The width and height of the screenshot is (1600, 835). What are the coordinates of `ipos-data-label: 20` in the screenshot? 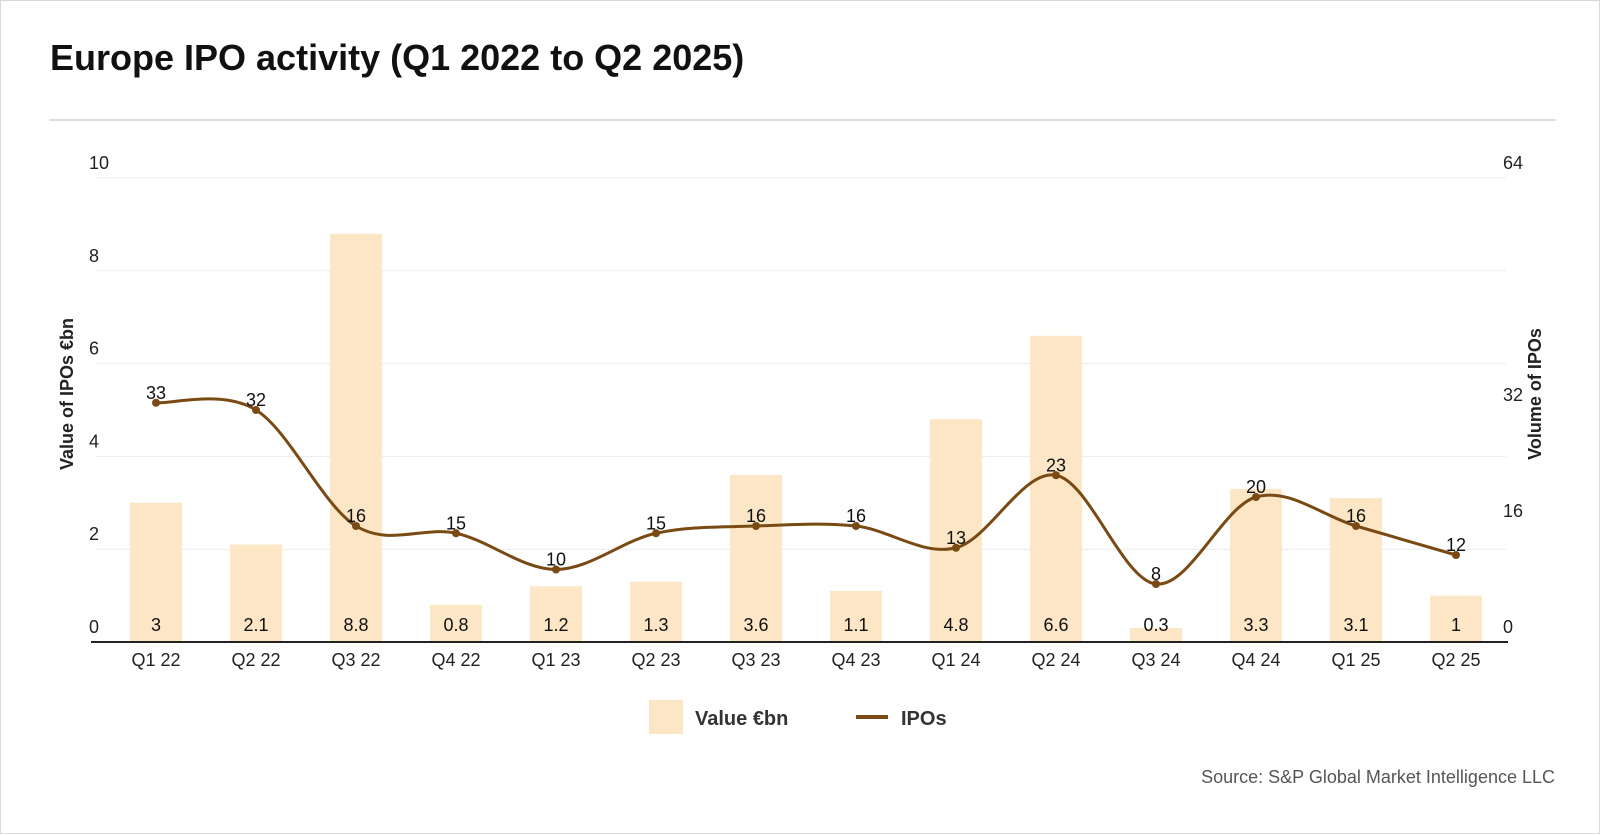 It's located at (1256, 487).